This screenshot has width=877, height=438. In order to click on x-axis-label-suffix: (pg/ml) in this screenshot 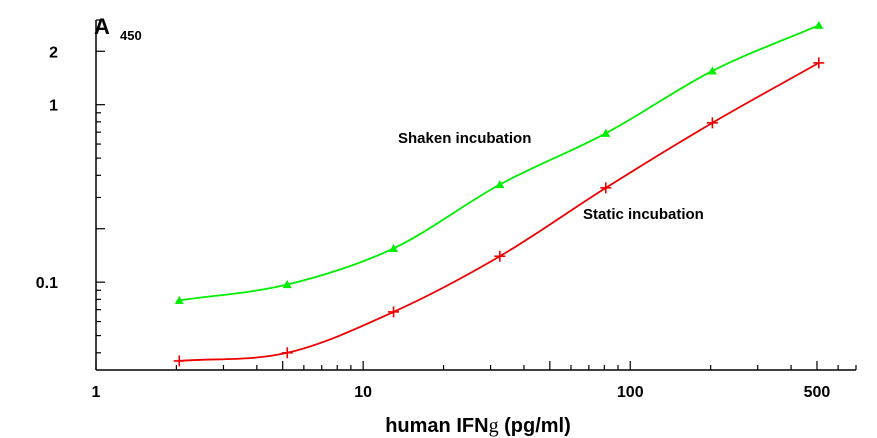, I will do `click(535, 426)`.